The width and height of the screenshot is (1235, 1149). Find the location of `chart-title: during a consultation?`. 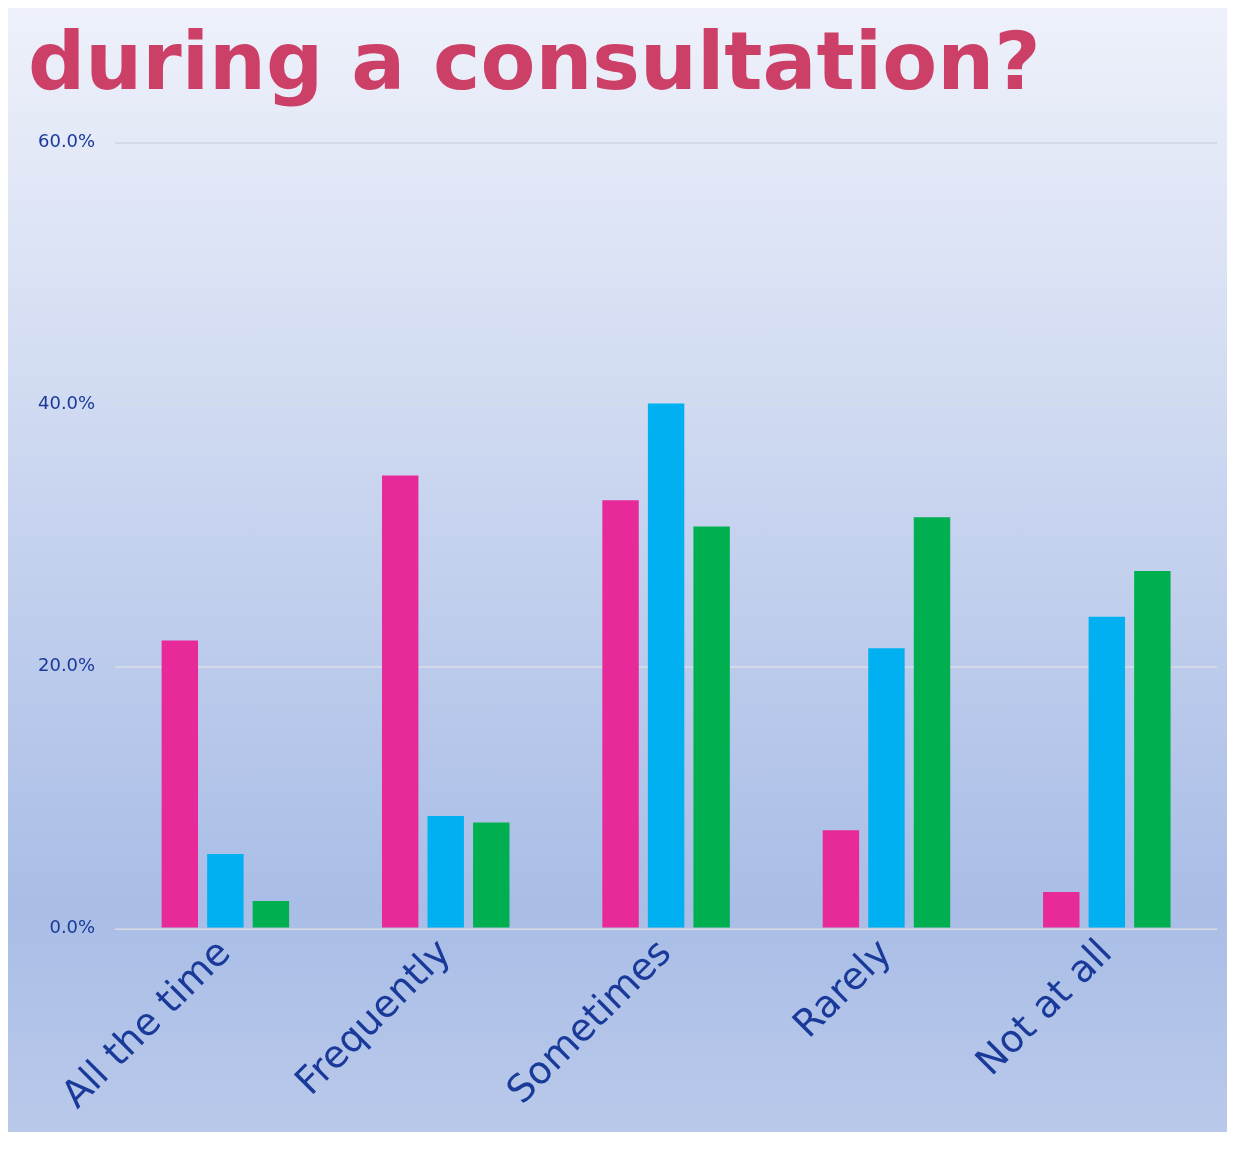

chart-title: during a consultation? is located at coordinates (534, 62).